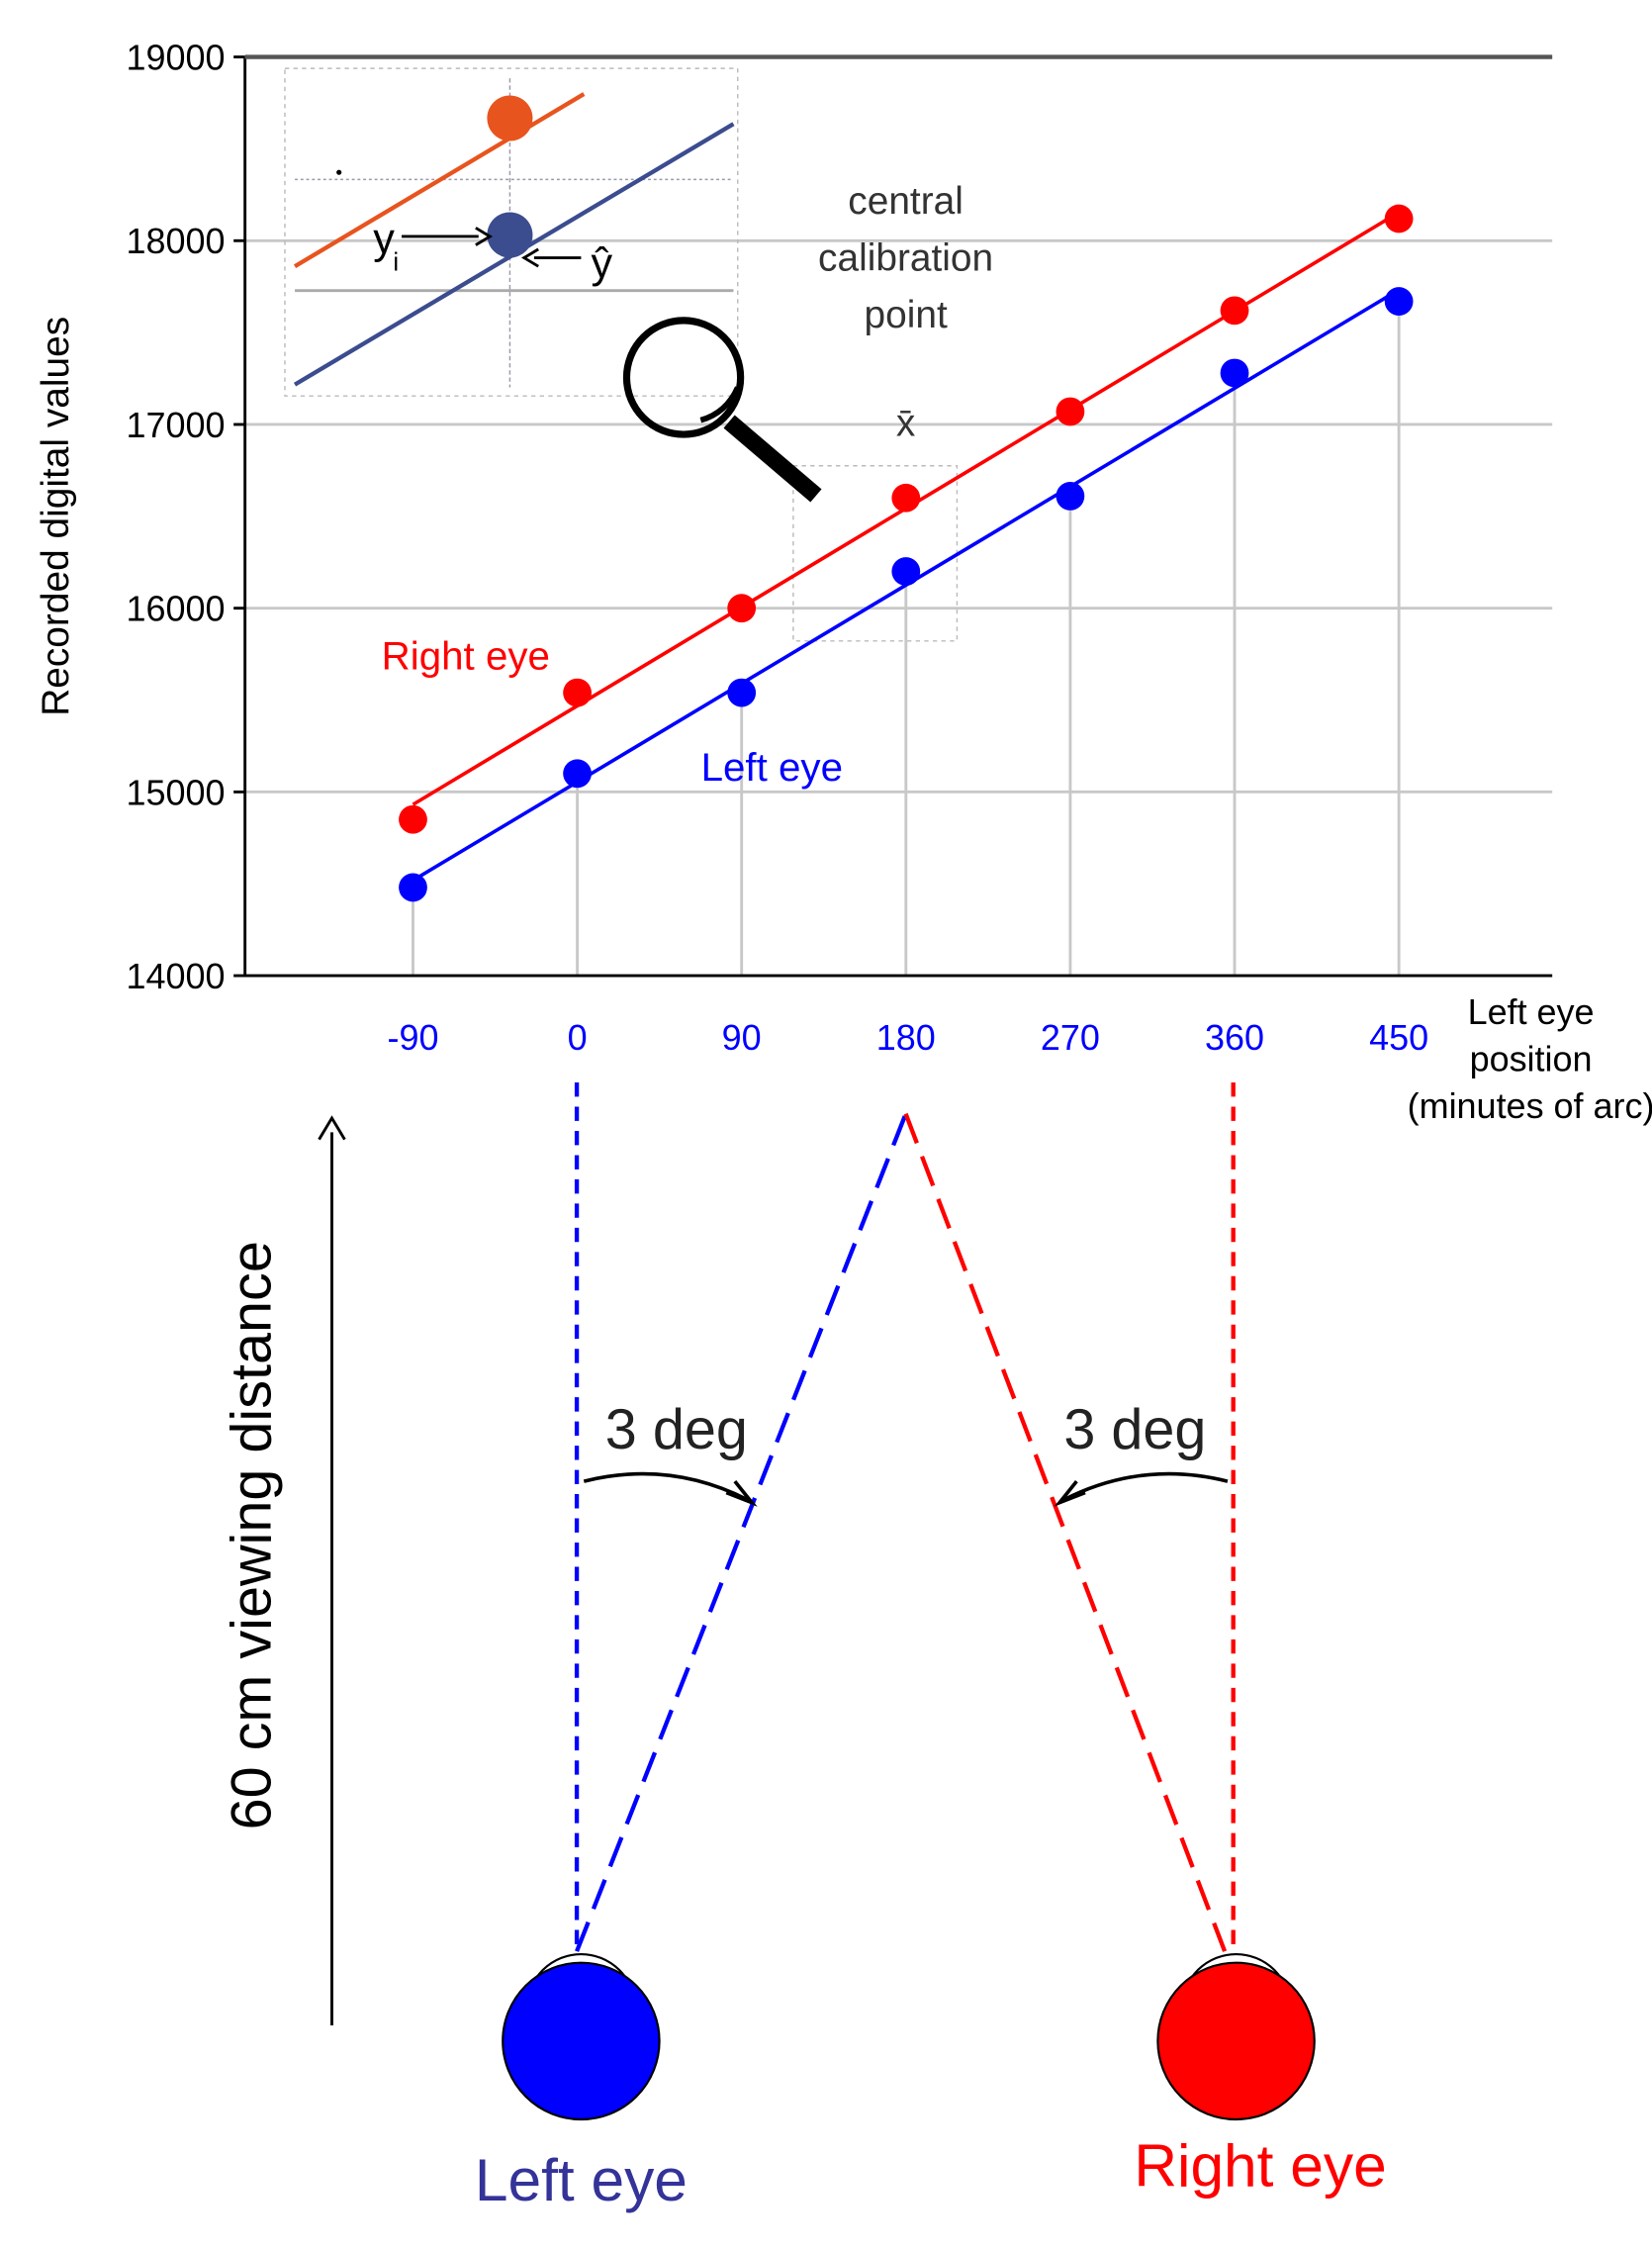 The height and width of the screenshot is (2249, 1652). I want to click on x-tick-label: 270, so click(1071, 1037).